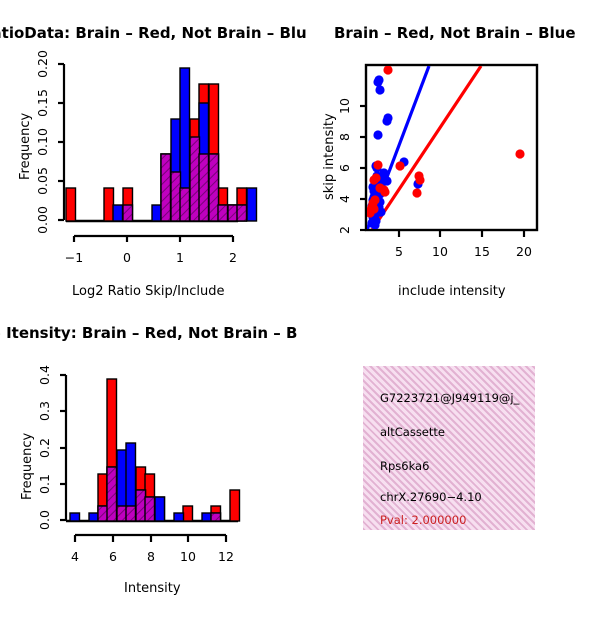 This screenshot has height=625, width=600. I want to click on svg-text: 0.4, so click(44, 375).